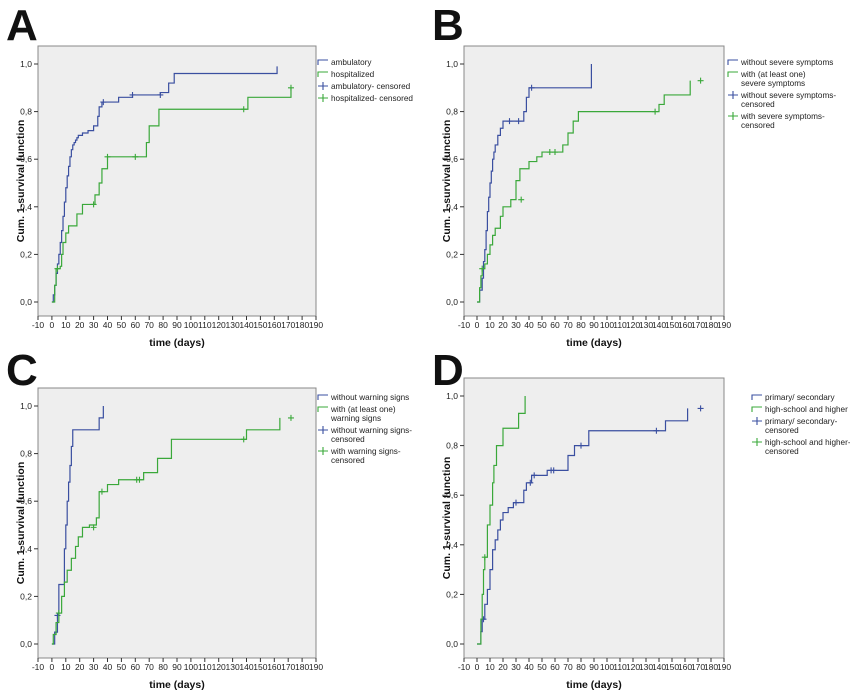  Describe the element at coordinates (786, 62) in the screenshot. I see `legend-entry: without severe symptoms` at that location.